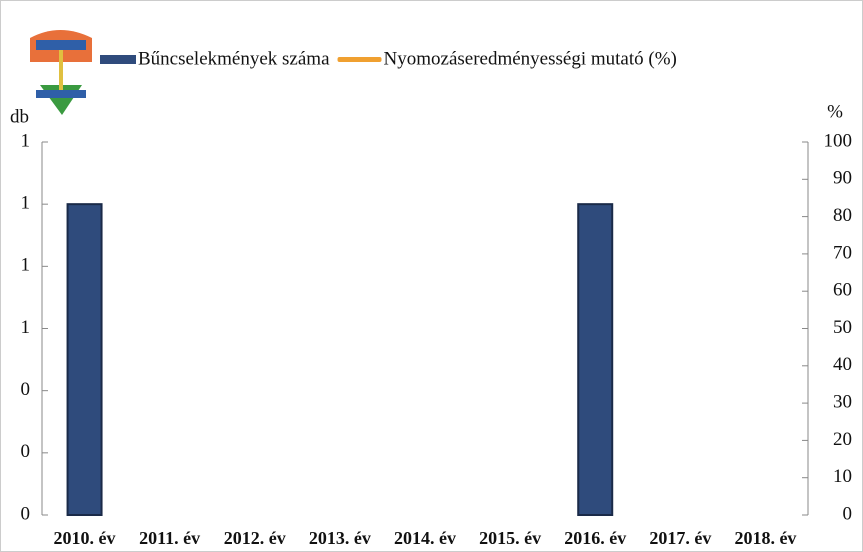  I want to click on x-tick-label: 2010. év, so click(85, 538).